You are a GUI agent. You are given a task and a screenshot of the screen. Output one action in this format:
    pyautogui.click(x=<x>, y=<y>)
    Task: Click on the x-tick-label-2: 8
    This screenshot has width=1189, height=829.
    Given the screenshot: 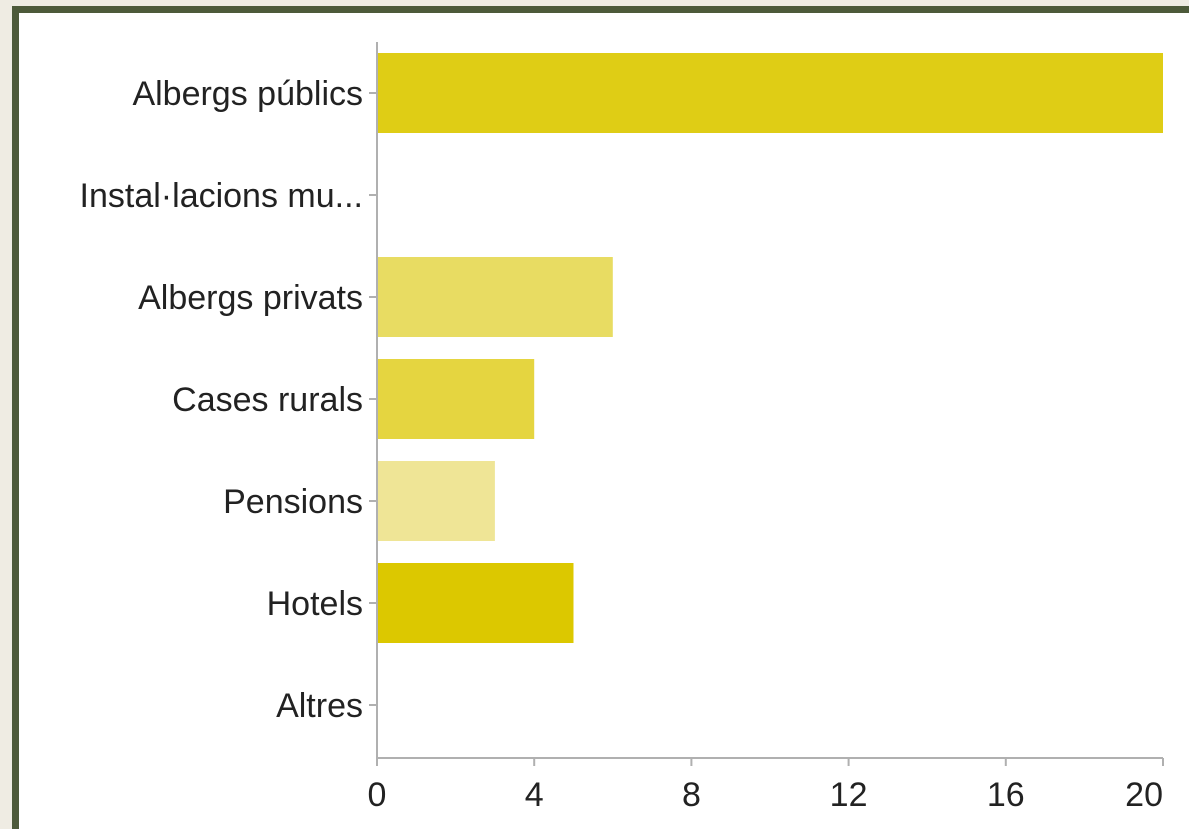 What is the action you would take?
    pyautogui.click(x=691, y=795)
    